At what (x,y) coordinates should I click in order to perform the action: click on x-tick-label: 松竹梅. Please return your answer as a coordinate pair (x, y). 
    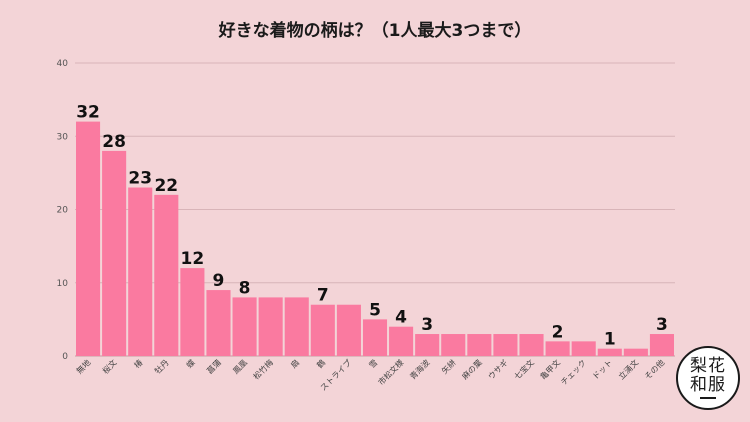
    Looking at the image, I should click on (263, 369).